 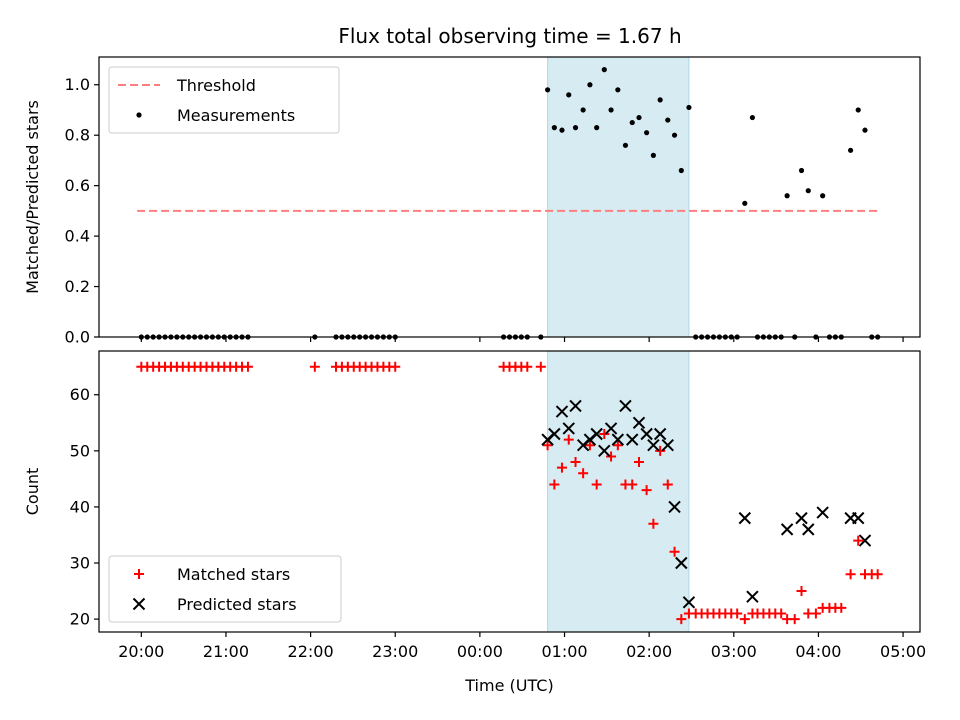 What do you see at coordinates (649, 651) in the screenshot?
I see `x-tick-label: 02:00` at bounding box center [649, 651].